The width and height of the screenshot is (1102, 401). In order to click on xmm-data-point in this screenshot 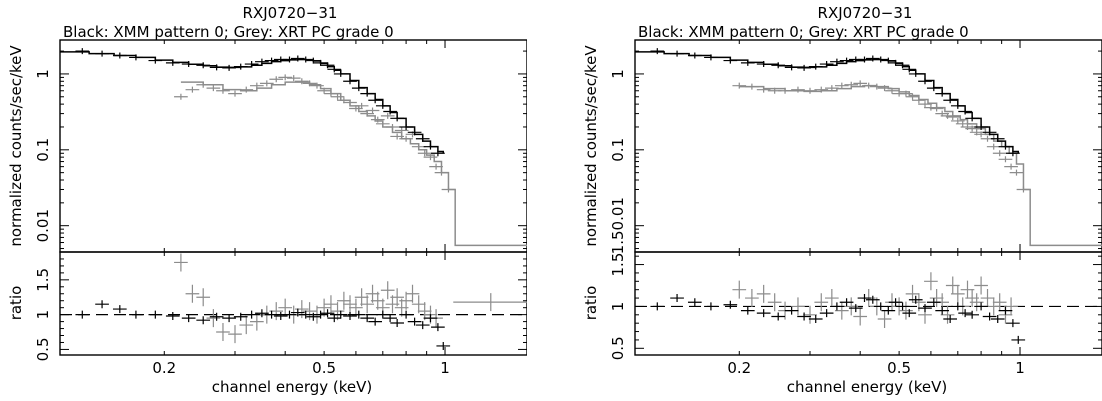, I will do `click(82, 51)`.